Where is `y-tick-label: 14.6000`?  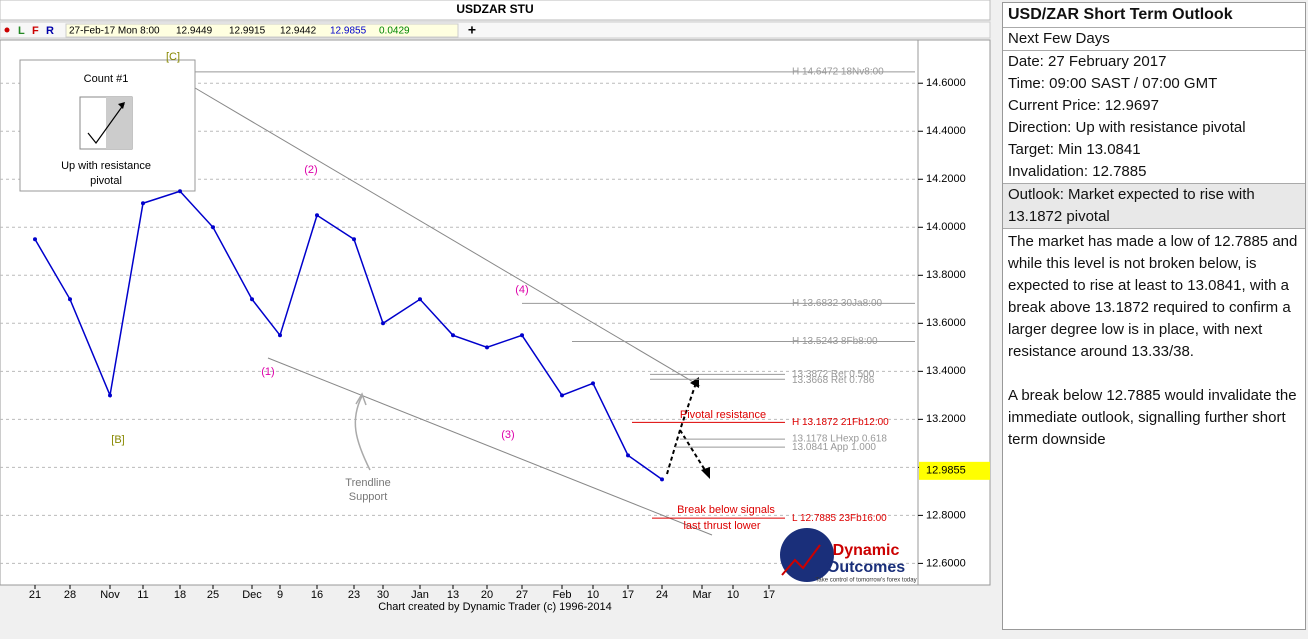
y-tick-label: 14.6000 is located at coordinates (946, 83).